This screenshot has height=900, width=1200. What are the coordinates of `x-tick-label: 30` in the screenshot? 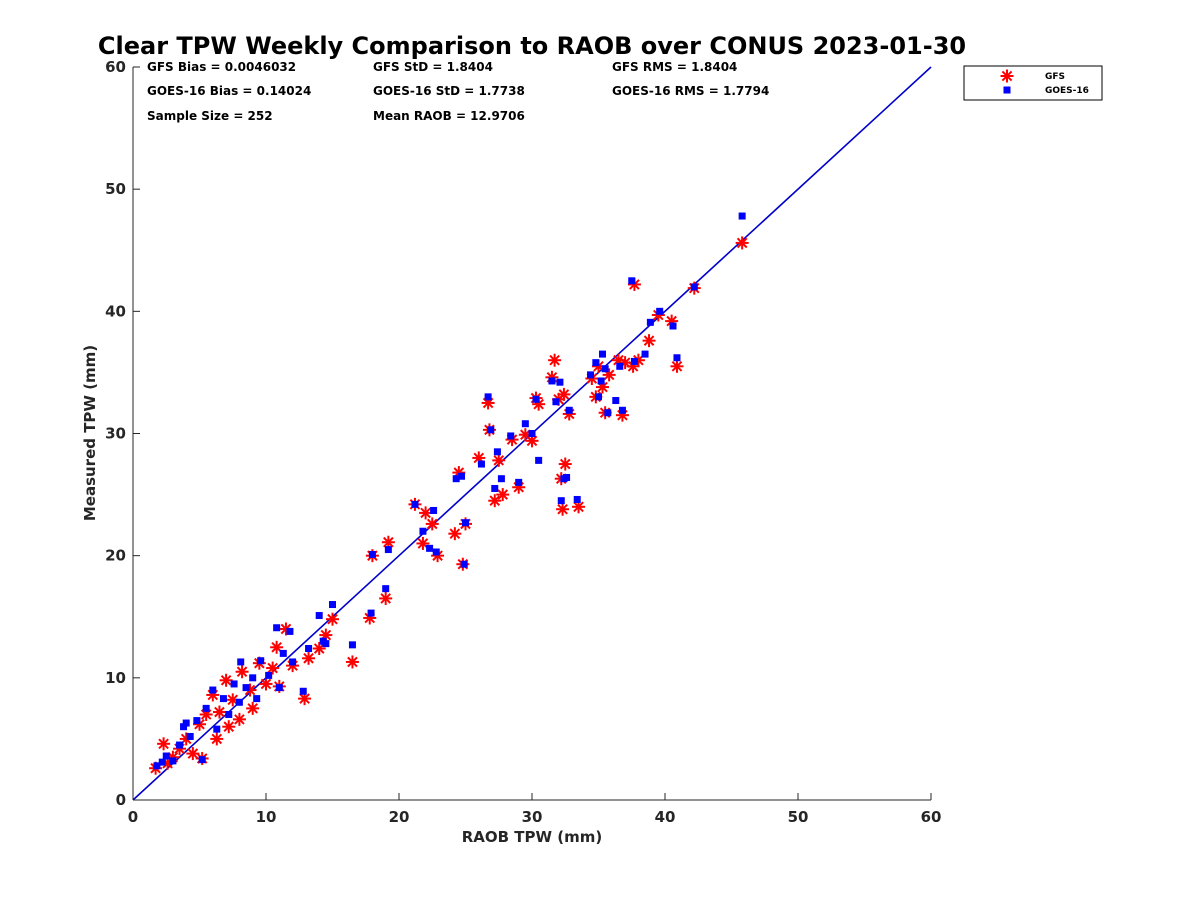 It's located at (532, 817).